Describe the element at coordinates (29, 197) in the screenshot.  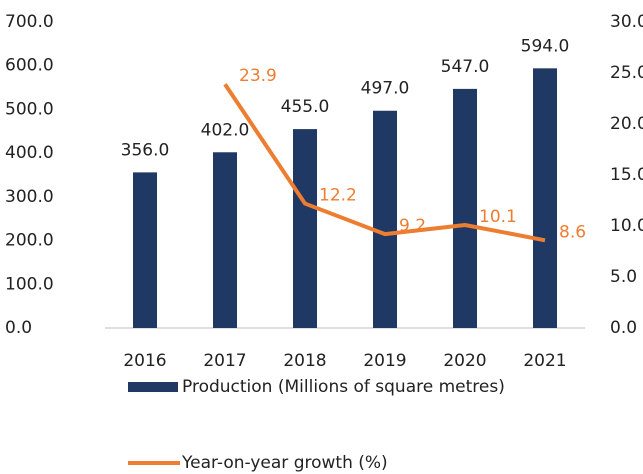
I see `y-tick-label: 300.0` at that location.